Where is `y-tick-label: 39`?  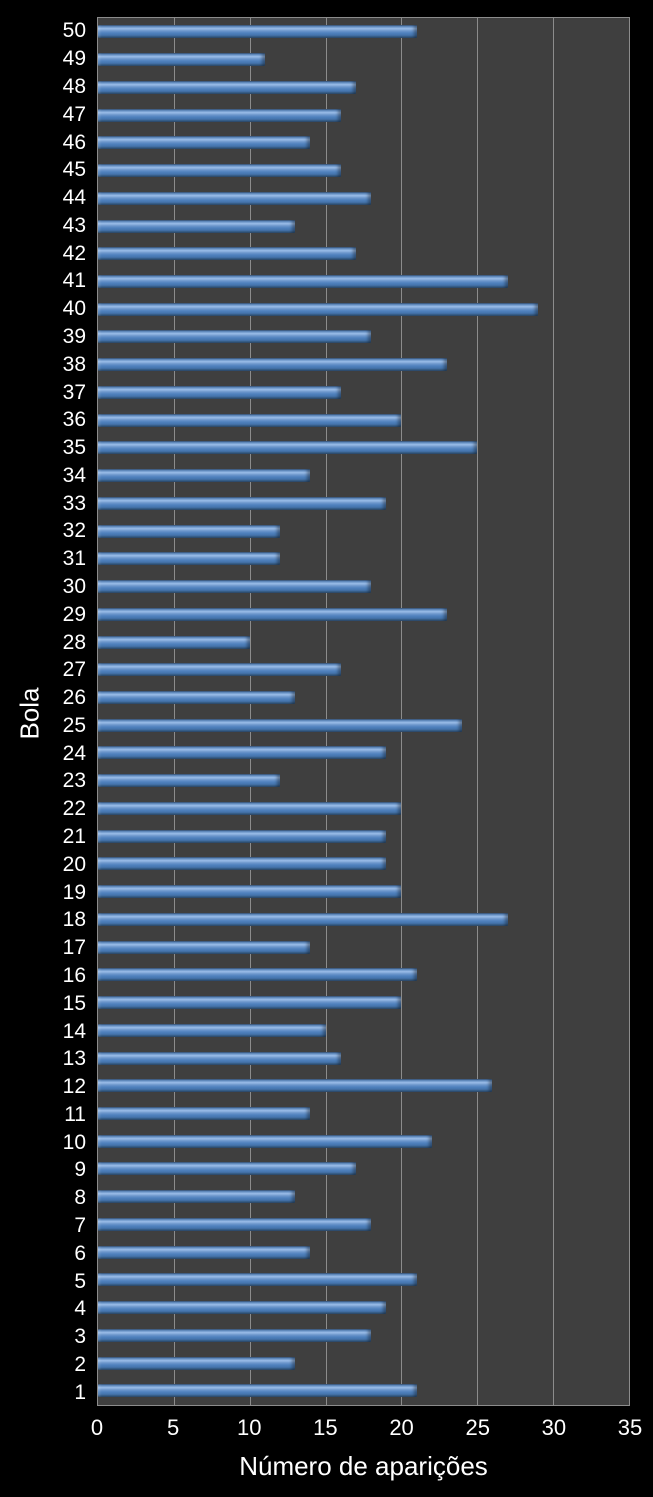 y-tick-label: 39 is located at coordinates (74, 336).